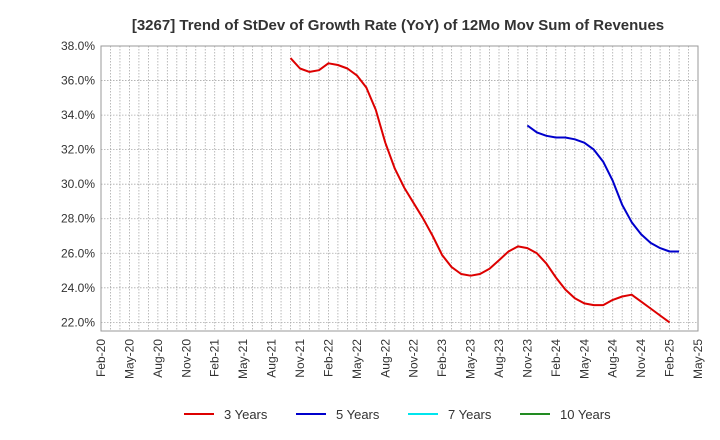 This screenshot has width=720, height=440. Describe the element at coordinates (470, 414) in the screenshot. I see `legend-label: 7 Years` at that location.